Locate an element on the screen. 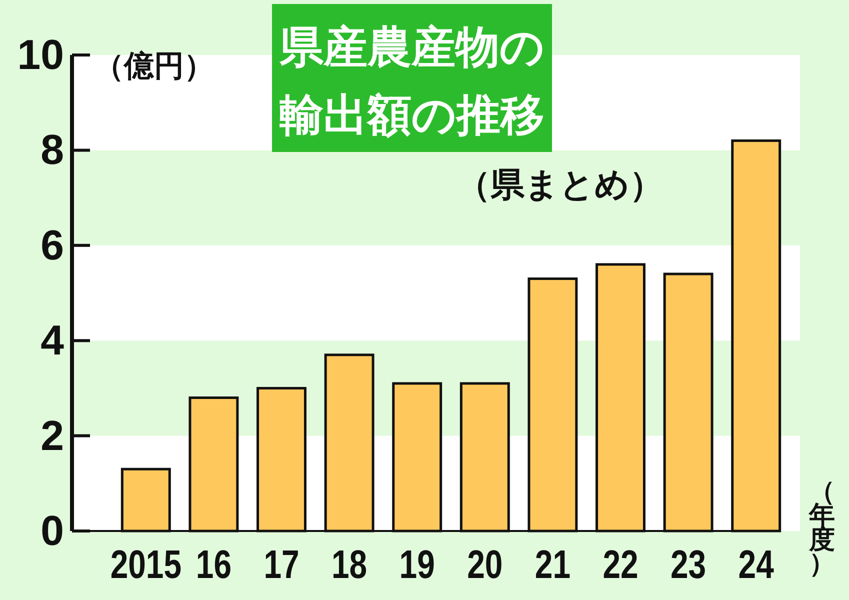 The height and width of the screenshot is (600, 849). x-tick-label: 24 is located at coordinates (756, 564).